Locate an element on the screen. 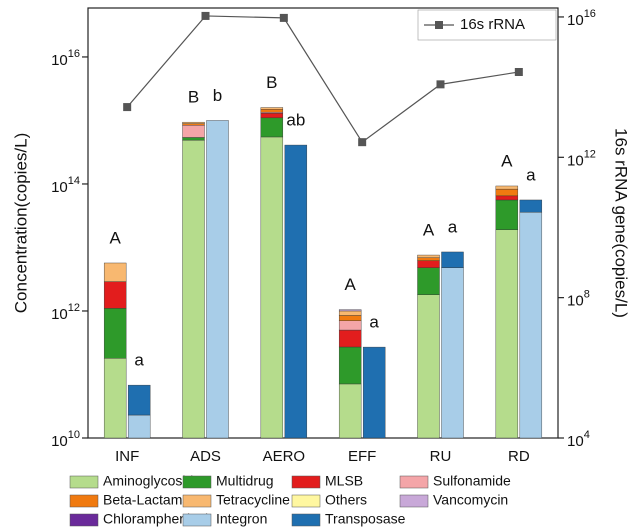 The height and width of the screenshot is (527, 640). legend-label: Sulfonamide is located at coordinates (472, 481).